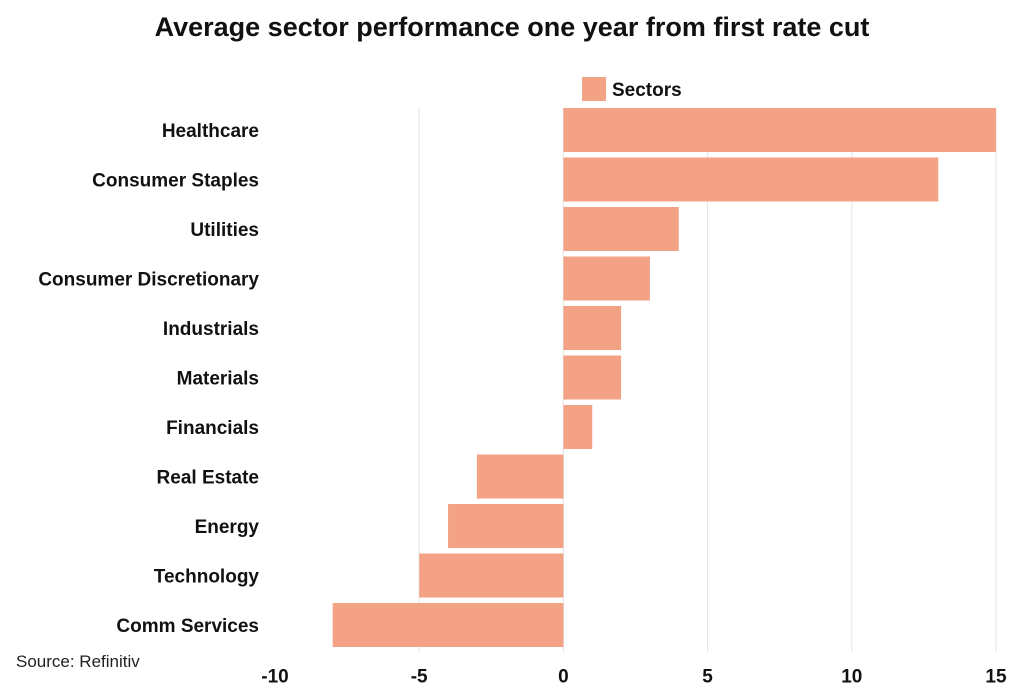 The image size is (1024, 693). What do you see at coordinates (851, 677) in the screenshot?
I see `x-tick-label: 10` at bounding box center [851, 677].